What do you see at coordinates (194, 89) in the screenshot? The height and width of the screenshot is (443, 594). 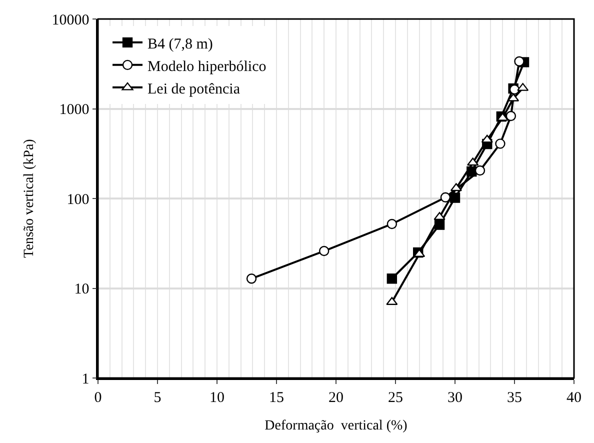 I see `legend-label: Lei de potência` at bounding box center [194, 89].